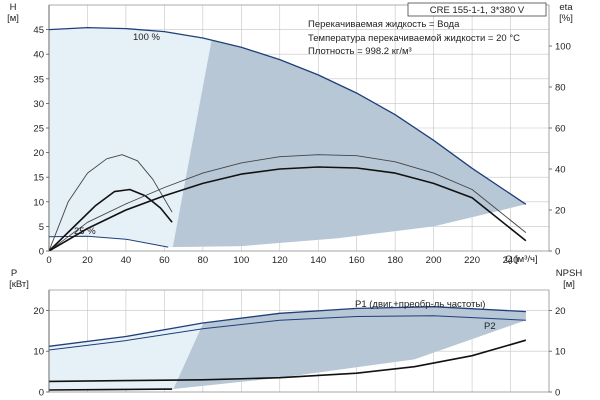 The height and width of the screenshot is (400, 600). I want to click on top-y-right-tick-label: 100, so click(563, 47).